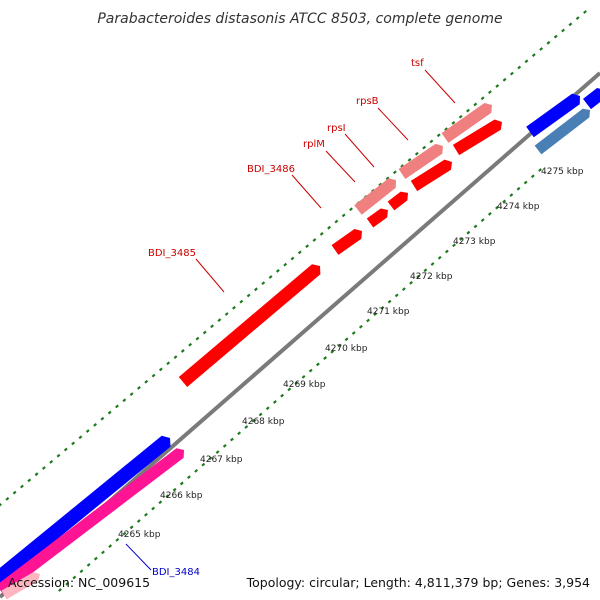 This screenshot has width=600, height=600. I want to click on tick-label: 4269 kbp, so click(304, 385).